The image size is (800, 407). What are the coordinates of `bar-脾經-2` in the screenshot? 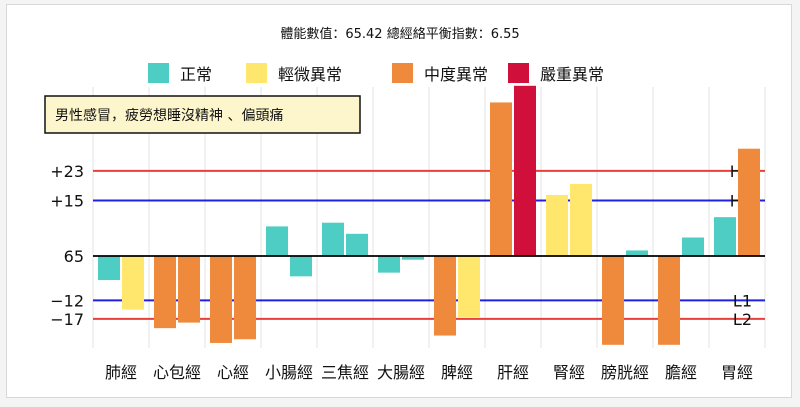 It's located at (469, 287).